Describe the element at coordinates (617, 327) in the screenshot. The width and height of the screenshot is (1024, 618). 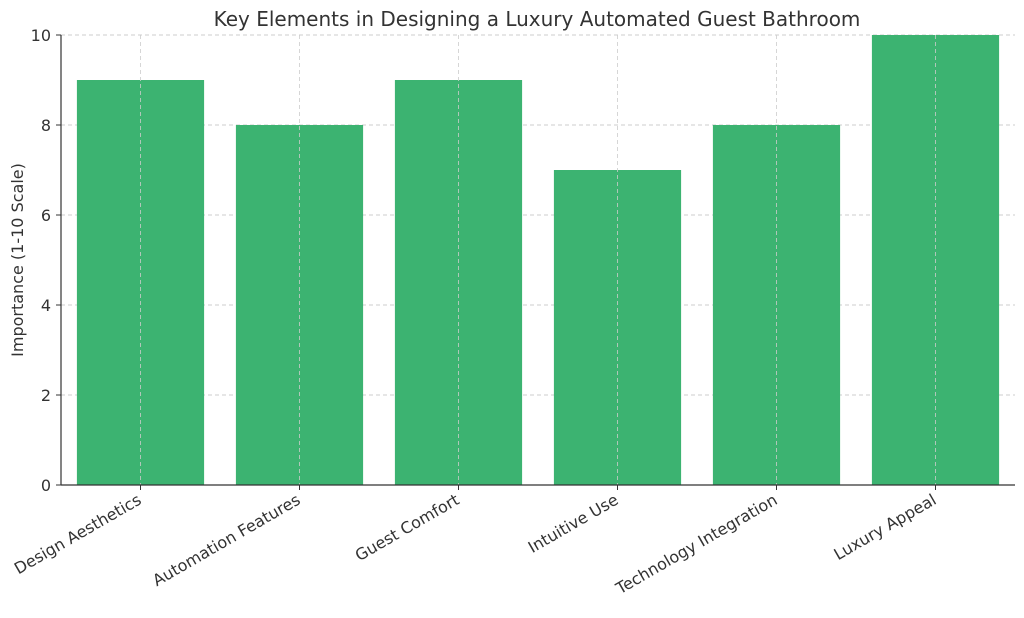
I see `bar` at that location.